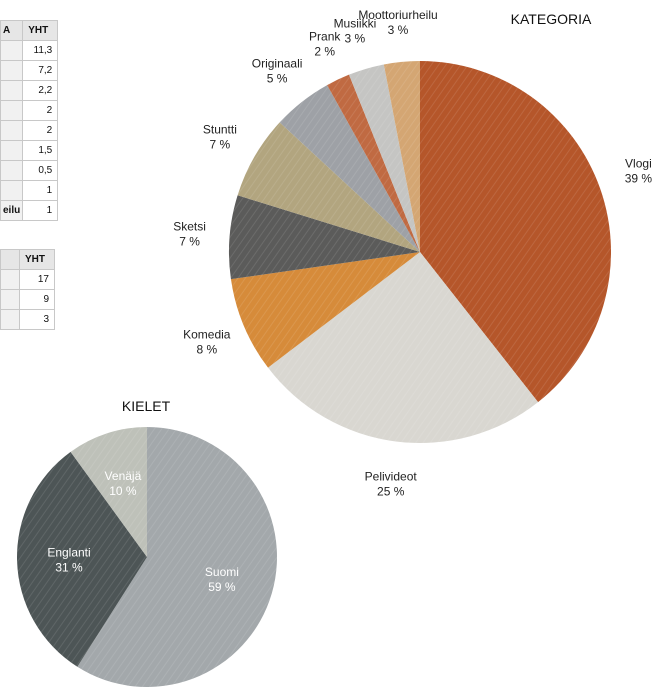  I want to click on slice-label-suomi: Suomi, so click(222, 572).